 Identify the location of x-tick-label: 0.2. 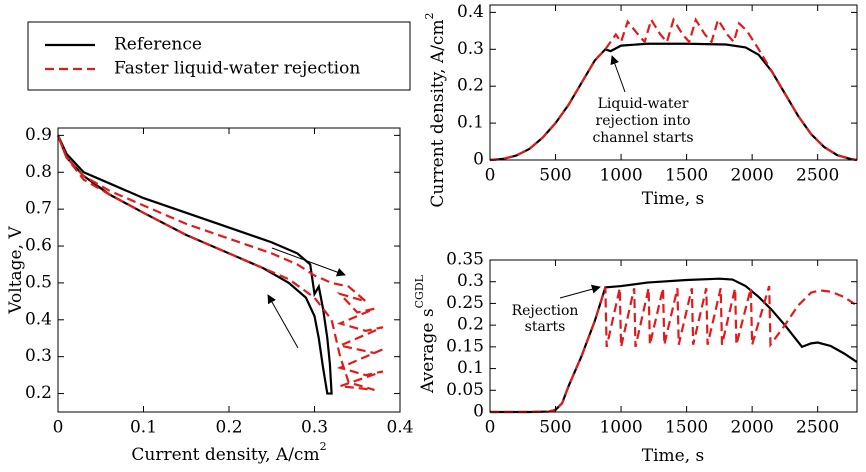
(228, 428).